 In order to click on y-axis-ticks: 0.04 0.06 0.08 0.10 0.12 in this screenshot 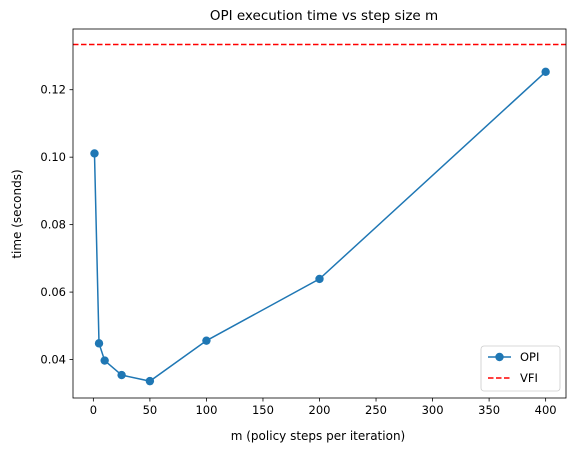, I will do `click(56, 225)`.